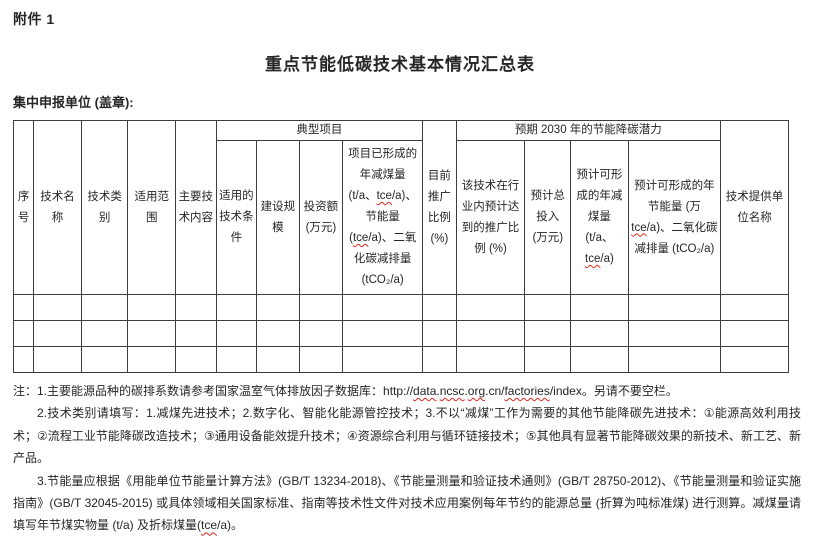 This screenshot has height=537, width=829. Describe the element at coordinates (548, 217) in the screenshot. I see `col-header-expected-investment: 预计总投入 (万元)` at that location.